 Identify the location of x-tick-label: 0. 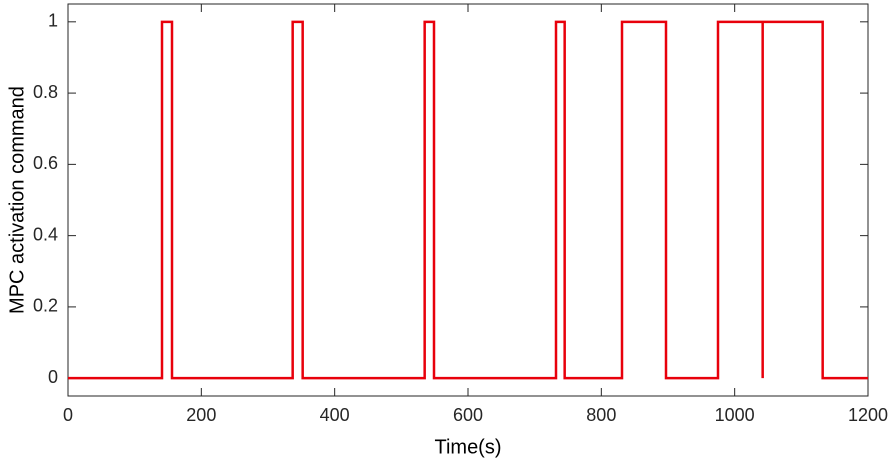
(68, 415).